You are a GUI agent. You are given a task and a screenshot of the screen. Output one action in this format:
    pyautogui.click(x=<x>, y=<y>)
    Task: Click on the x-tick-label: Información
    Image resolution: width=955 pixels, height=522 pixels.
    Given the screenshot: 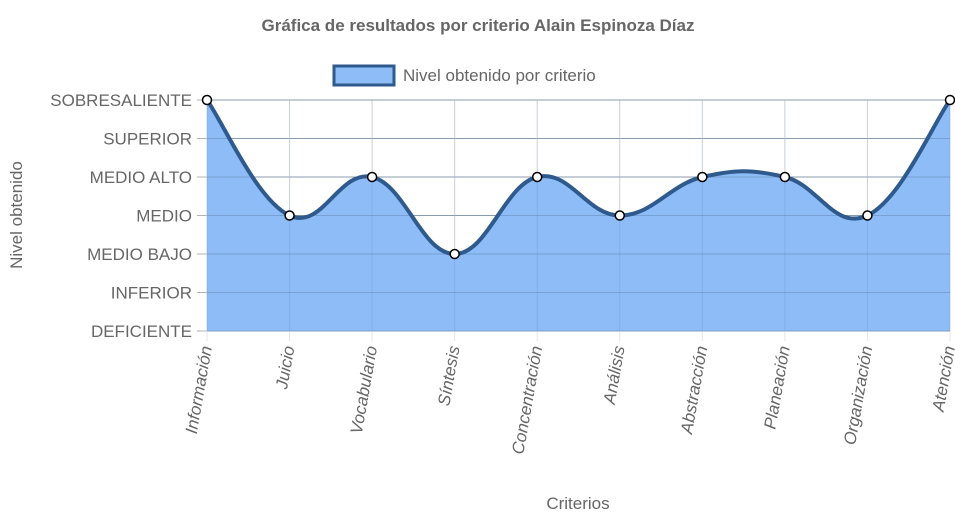 What is the action you would take?
    pyautogui.click(x=199, y=389)
    